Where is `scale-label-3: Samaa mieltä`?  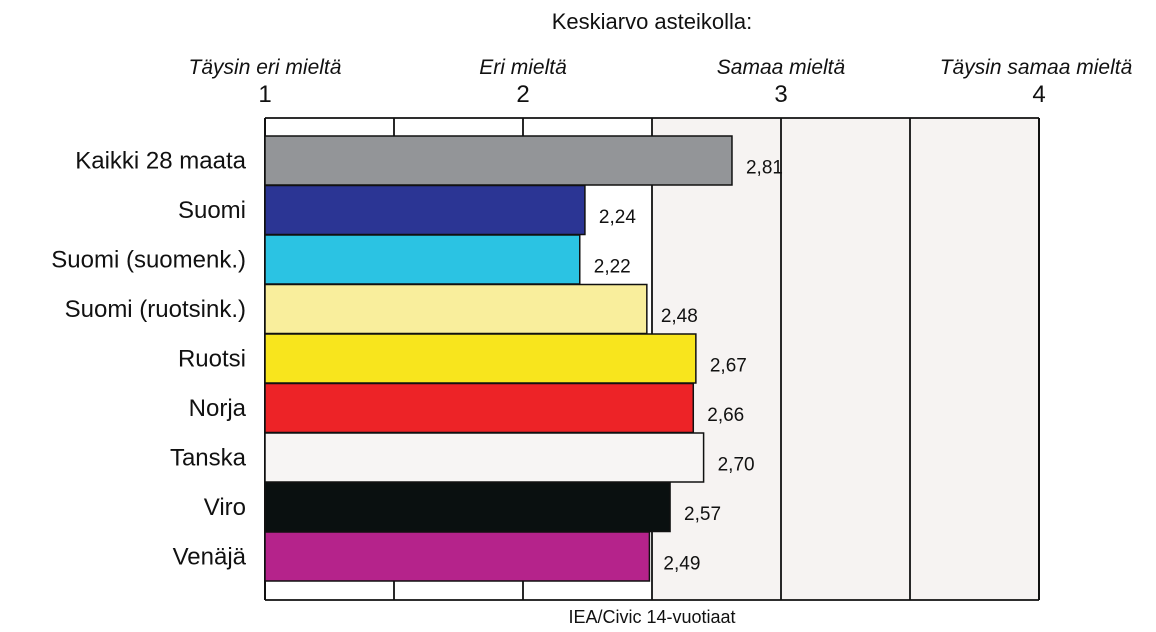 scale-label-3: Samaa mieltä is located at coordinates (781, 67).